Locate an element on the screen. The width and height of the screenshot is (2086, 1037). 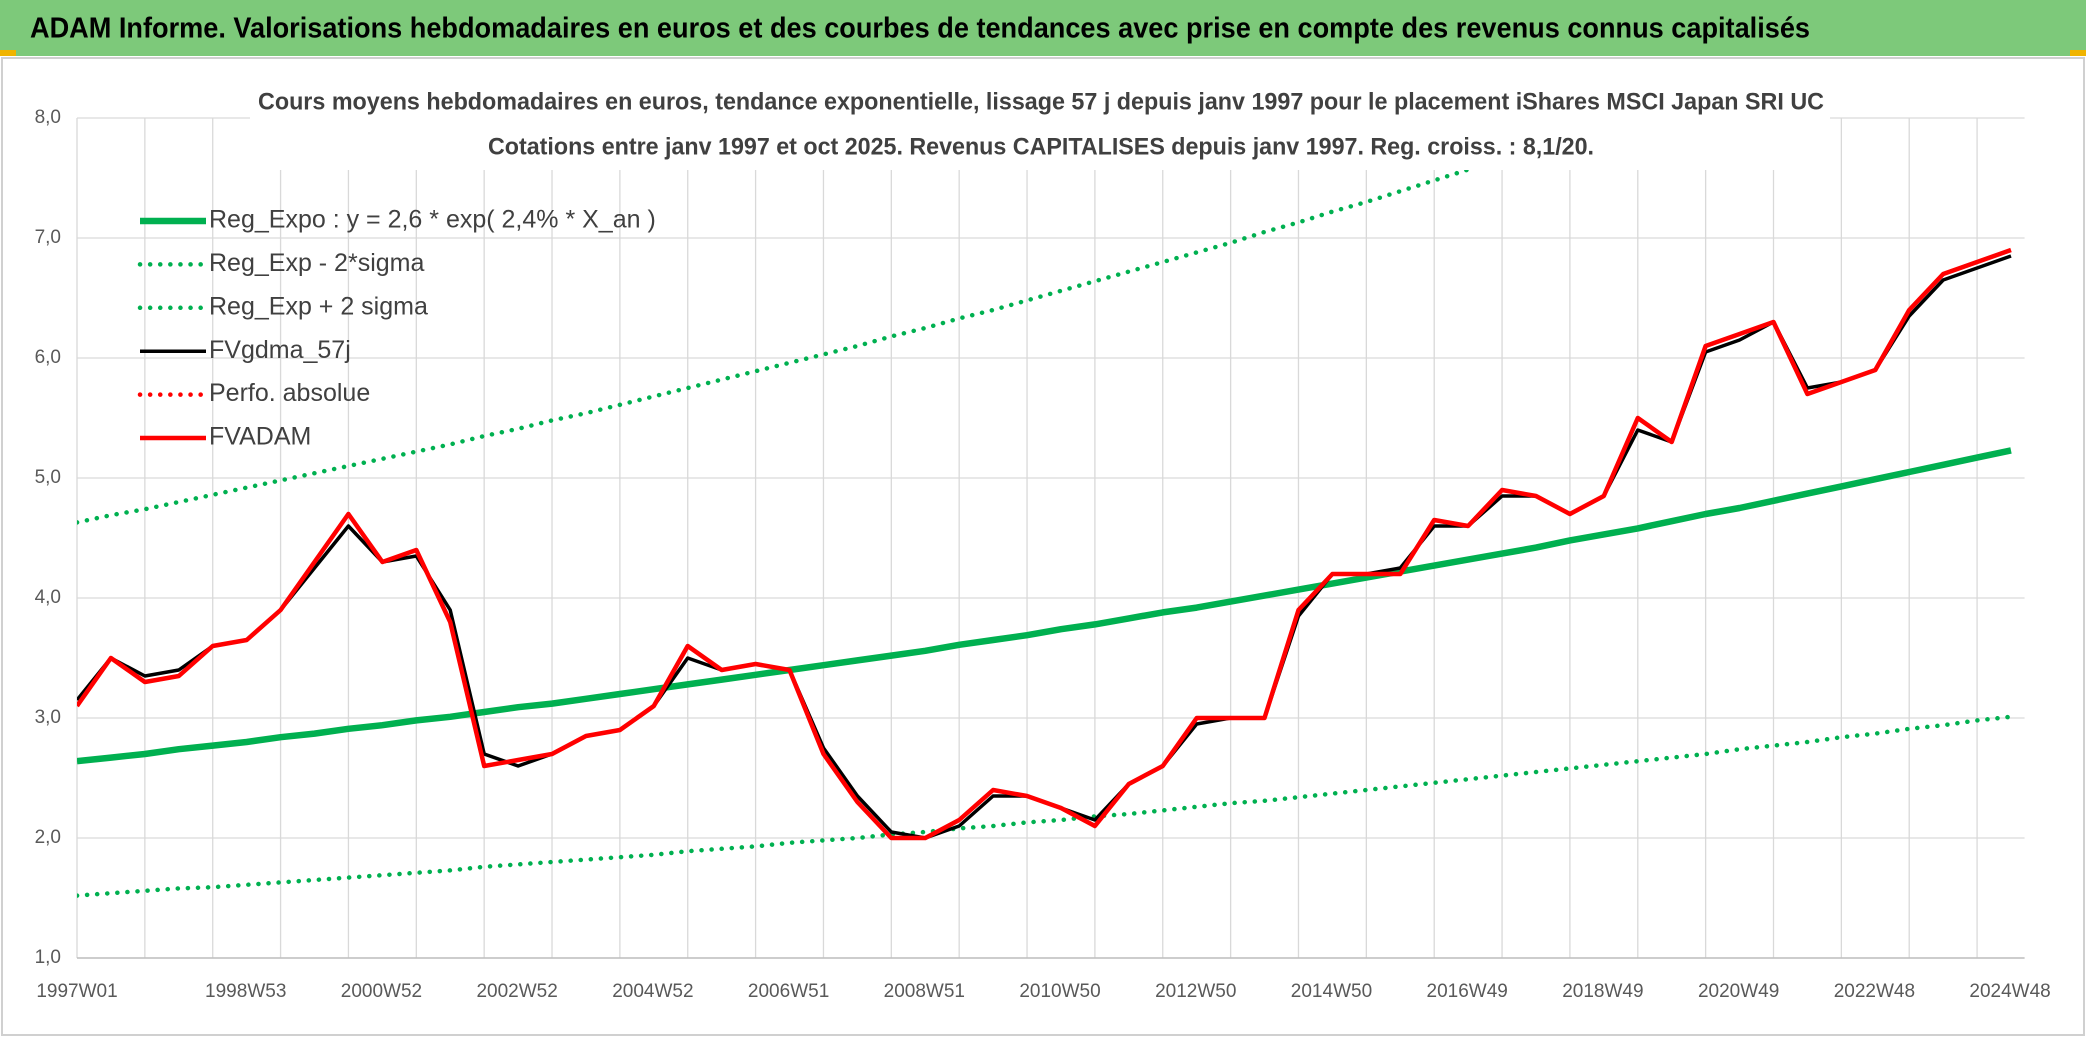
x-tick-label: 2010W50 is located at coordinates (1059, 991).